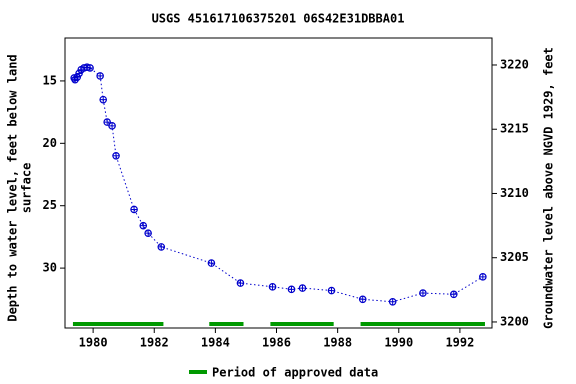 The image size is (576, 384). What do you see at coordinates (514, 129) in the screenshot?
I see `y2-tick-label: 3215` at bounding box center [514, 129].